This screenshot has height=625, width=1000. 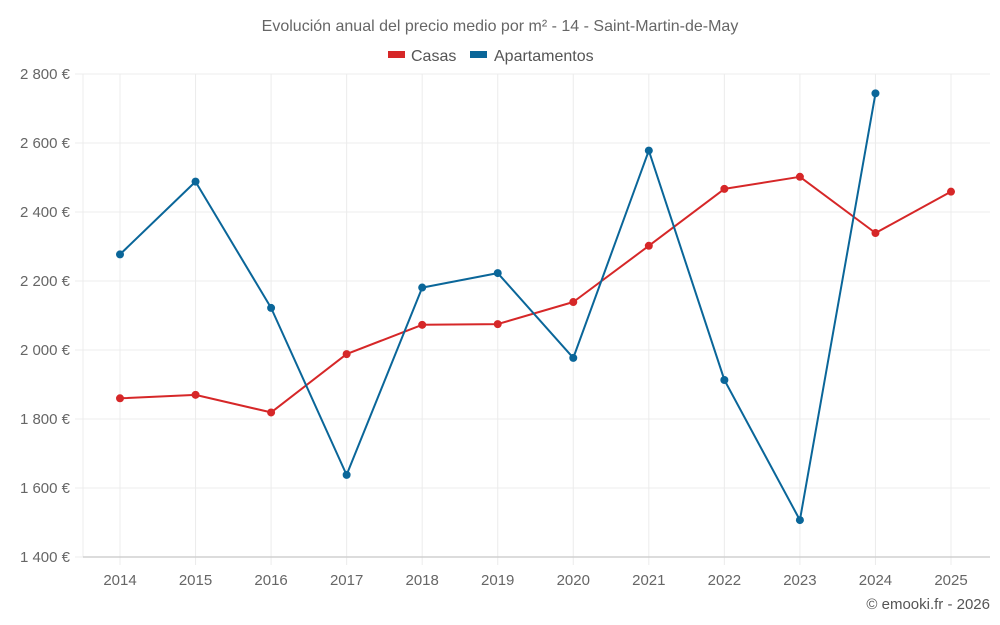 What do you see at coordinates (928, 604) in the screenshot?
I see `credit-text: © emooki.fr - 2026` at bounding box center [928, 604].